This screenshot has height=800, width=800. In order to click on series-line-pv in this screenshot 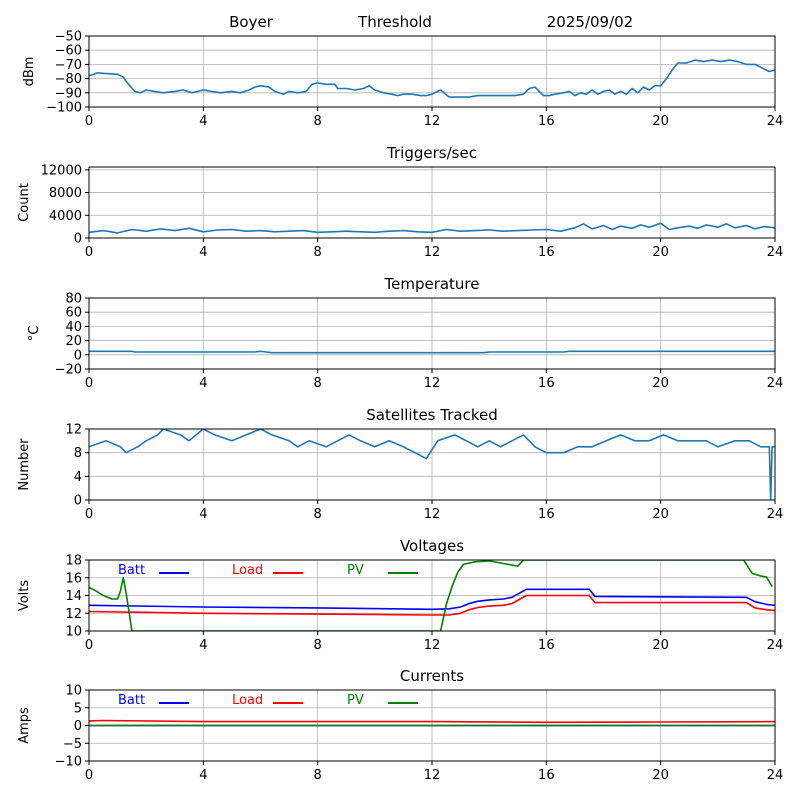, I will do `click(431, 595)`.